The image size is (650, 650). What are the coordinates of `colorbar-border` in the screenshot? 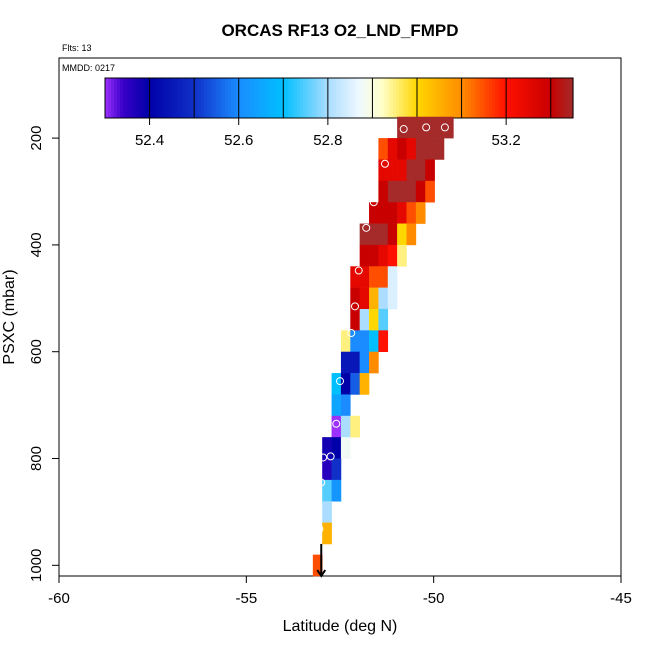 It's located at (339, 98).